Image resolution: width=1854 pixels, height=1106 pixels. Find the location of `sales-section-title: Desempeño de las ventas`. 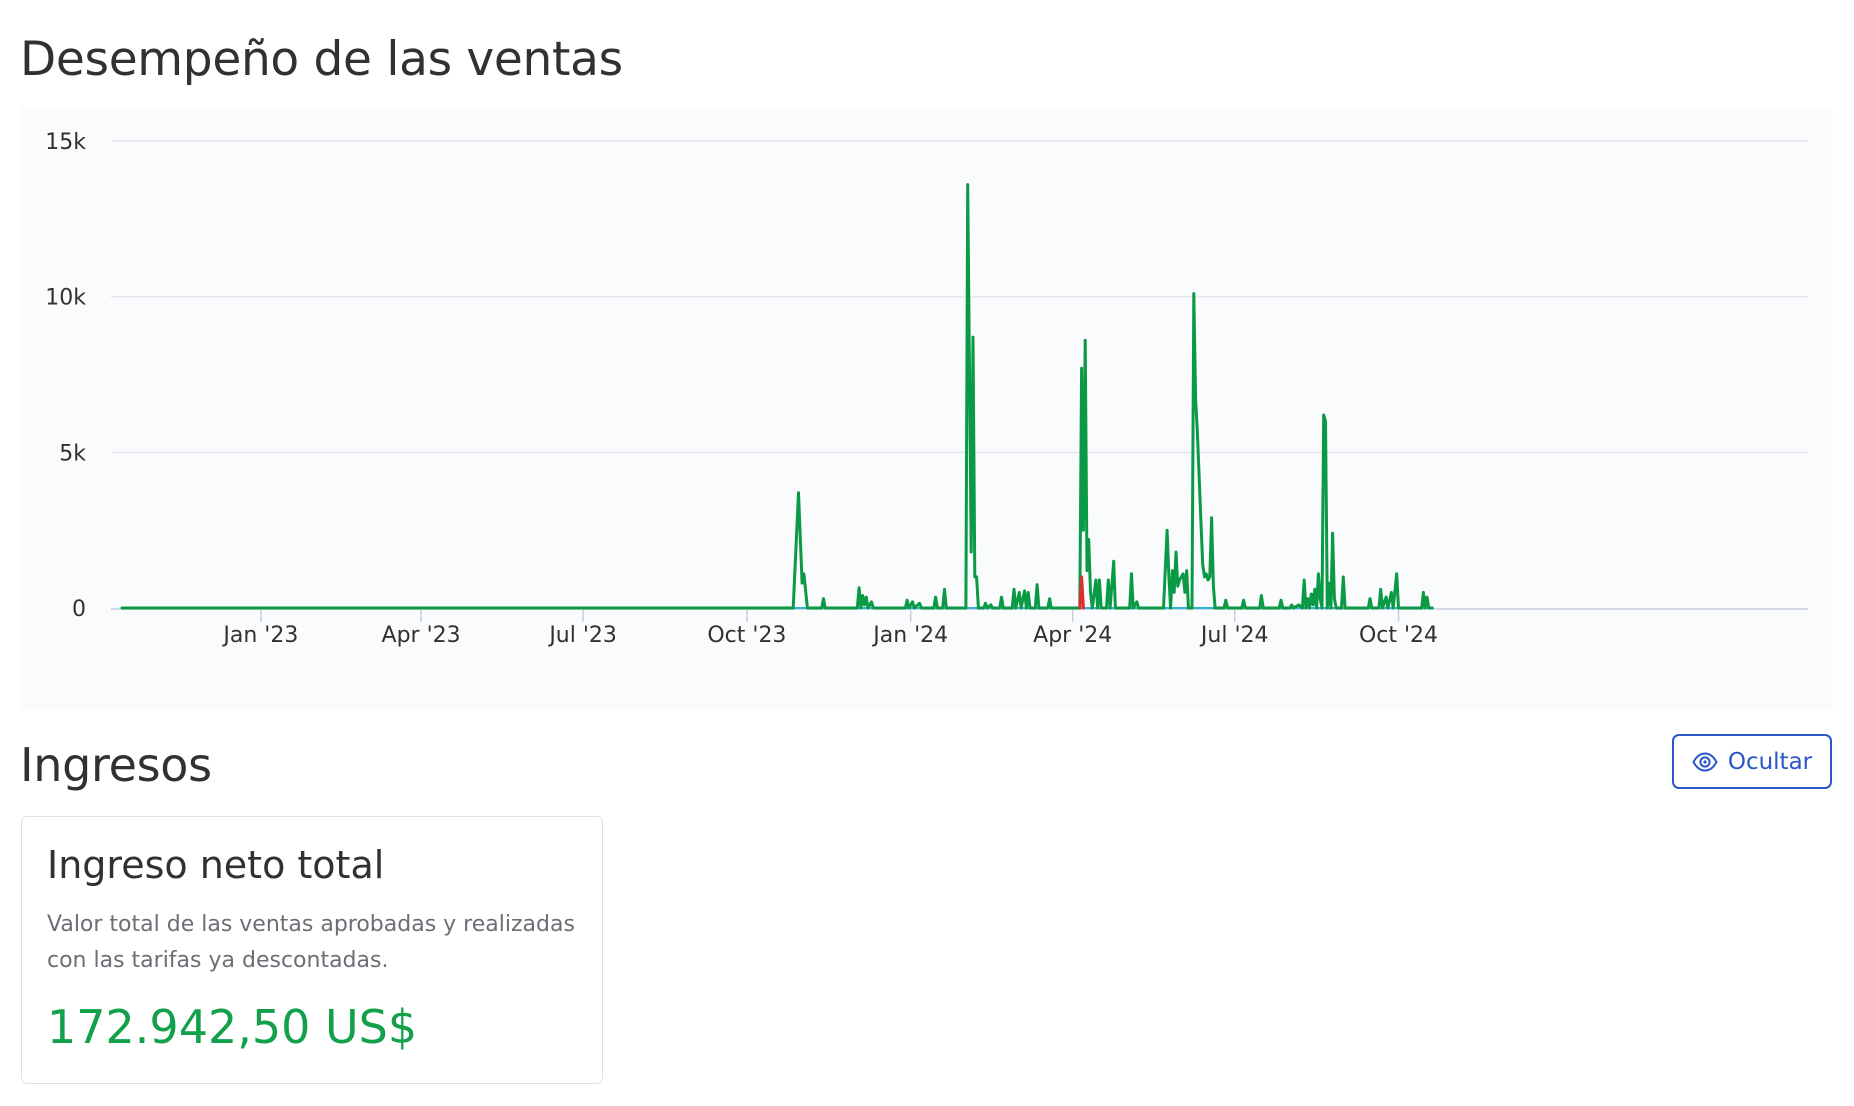

sales-section-title: Desempeño de las ventas is located at coordinates (321, 59).